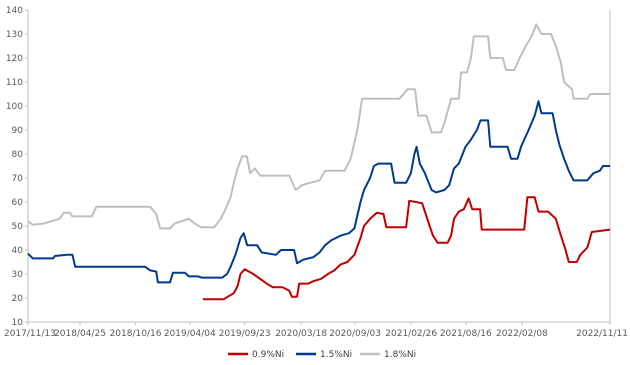  What do you see at coordinates (400, 355) in the screenshot?
I see `legend-label: 1.8%Ni` at bounding box center [400, 355].